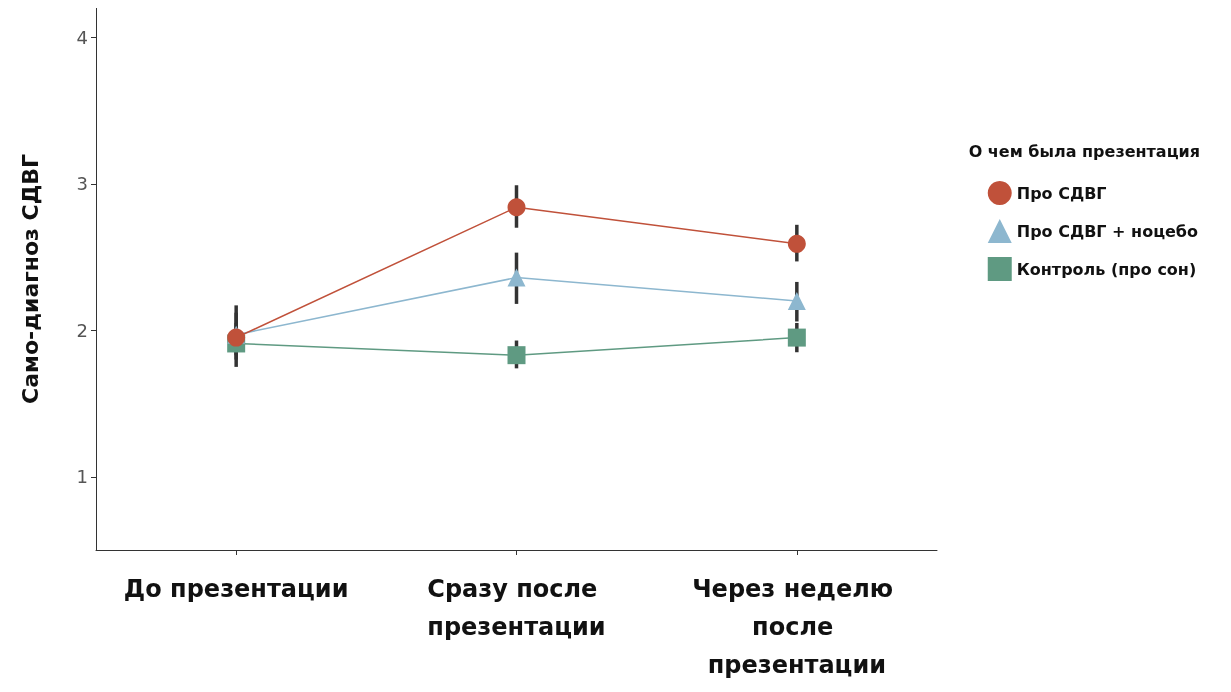 This screenshot has width=1231, height=692. I want to click on legend-label: Про СДВГ + ноцебо, so click(1107, 231).